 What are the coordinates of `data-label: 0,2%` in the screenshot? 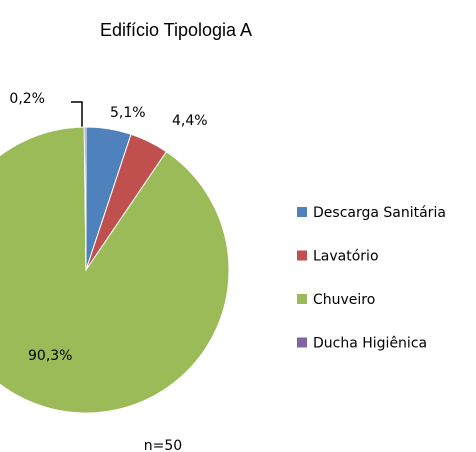 It's located at (27, 99).